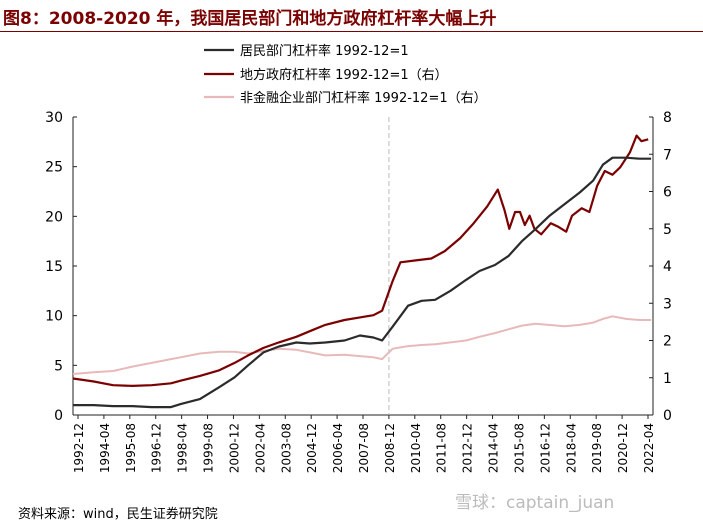  What do you see at coordinates (362, 345) in the screenshot?
I see `nonfin-leverage-line` at bounding box center [362, 345].